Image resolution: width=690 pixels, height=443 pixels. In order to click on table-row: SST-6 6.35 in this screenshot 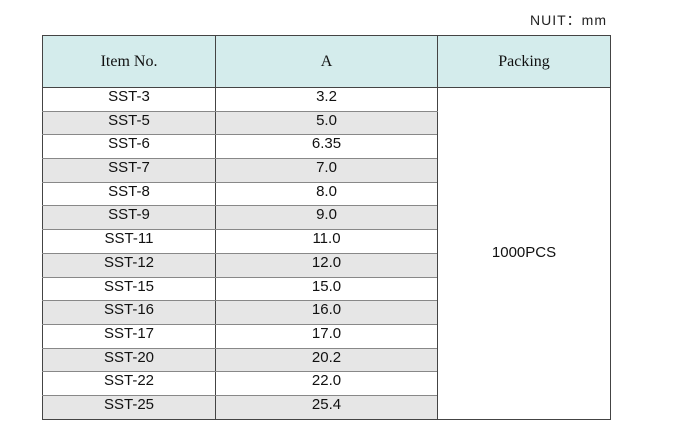, I will do `click(326, 147)`.